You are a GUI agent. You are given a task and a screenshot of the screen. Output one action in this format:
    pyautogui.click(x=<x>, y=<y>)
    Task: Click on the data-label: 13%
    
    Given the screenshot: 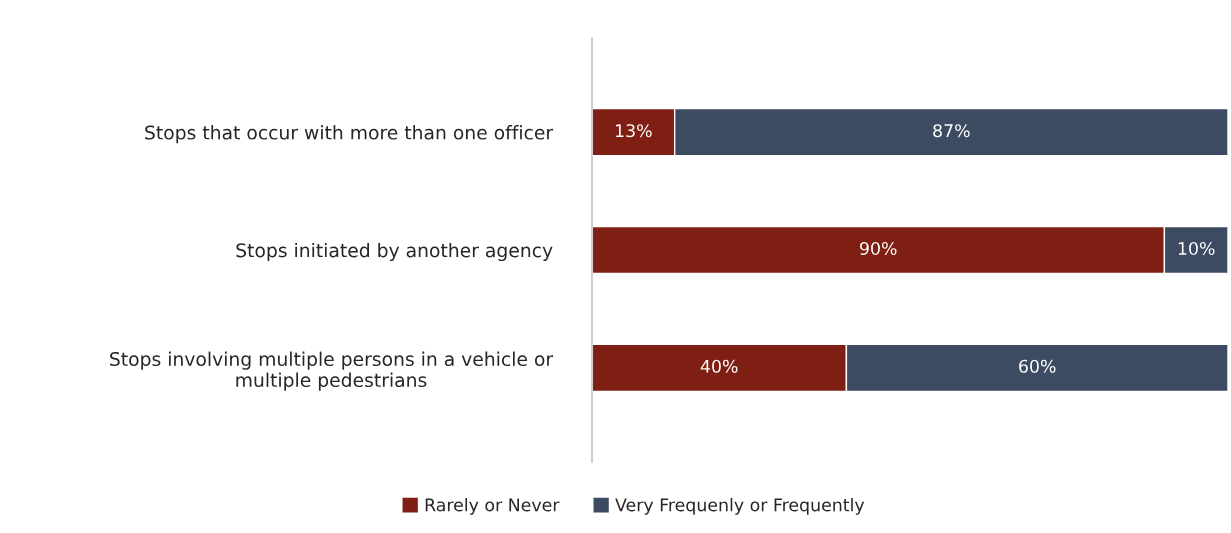 What is the action you would take?
    pyautogui.click(x=633, y=131)
    